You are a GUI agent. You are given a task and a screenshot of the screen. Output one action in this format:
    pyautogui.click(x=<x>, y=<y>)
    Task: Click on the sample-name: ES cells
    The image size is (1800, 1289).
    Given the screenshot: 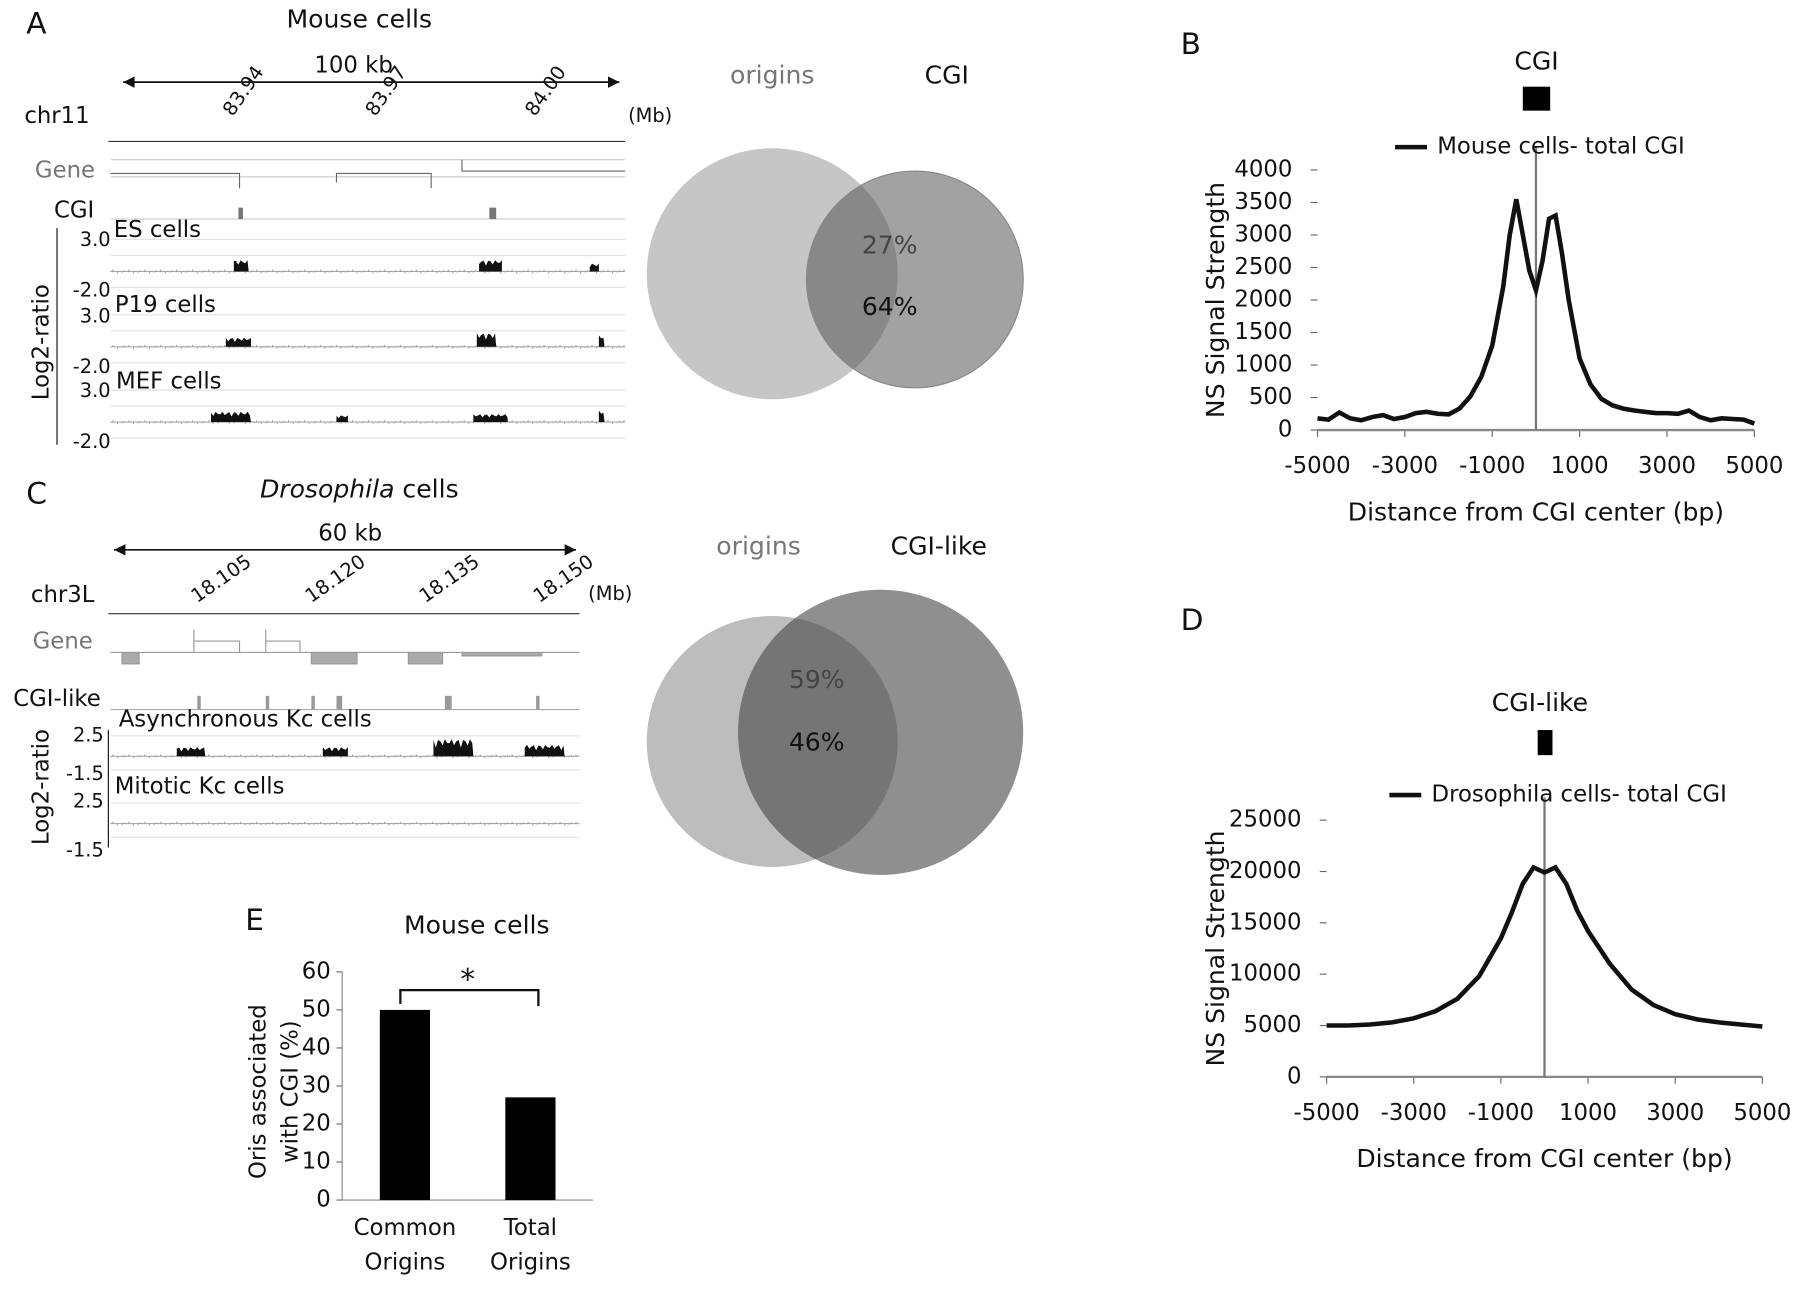 What is the action you would take?
    pyautogui.click(x=157, y=230)
    